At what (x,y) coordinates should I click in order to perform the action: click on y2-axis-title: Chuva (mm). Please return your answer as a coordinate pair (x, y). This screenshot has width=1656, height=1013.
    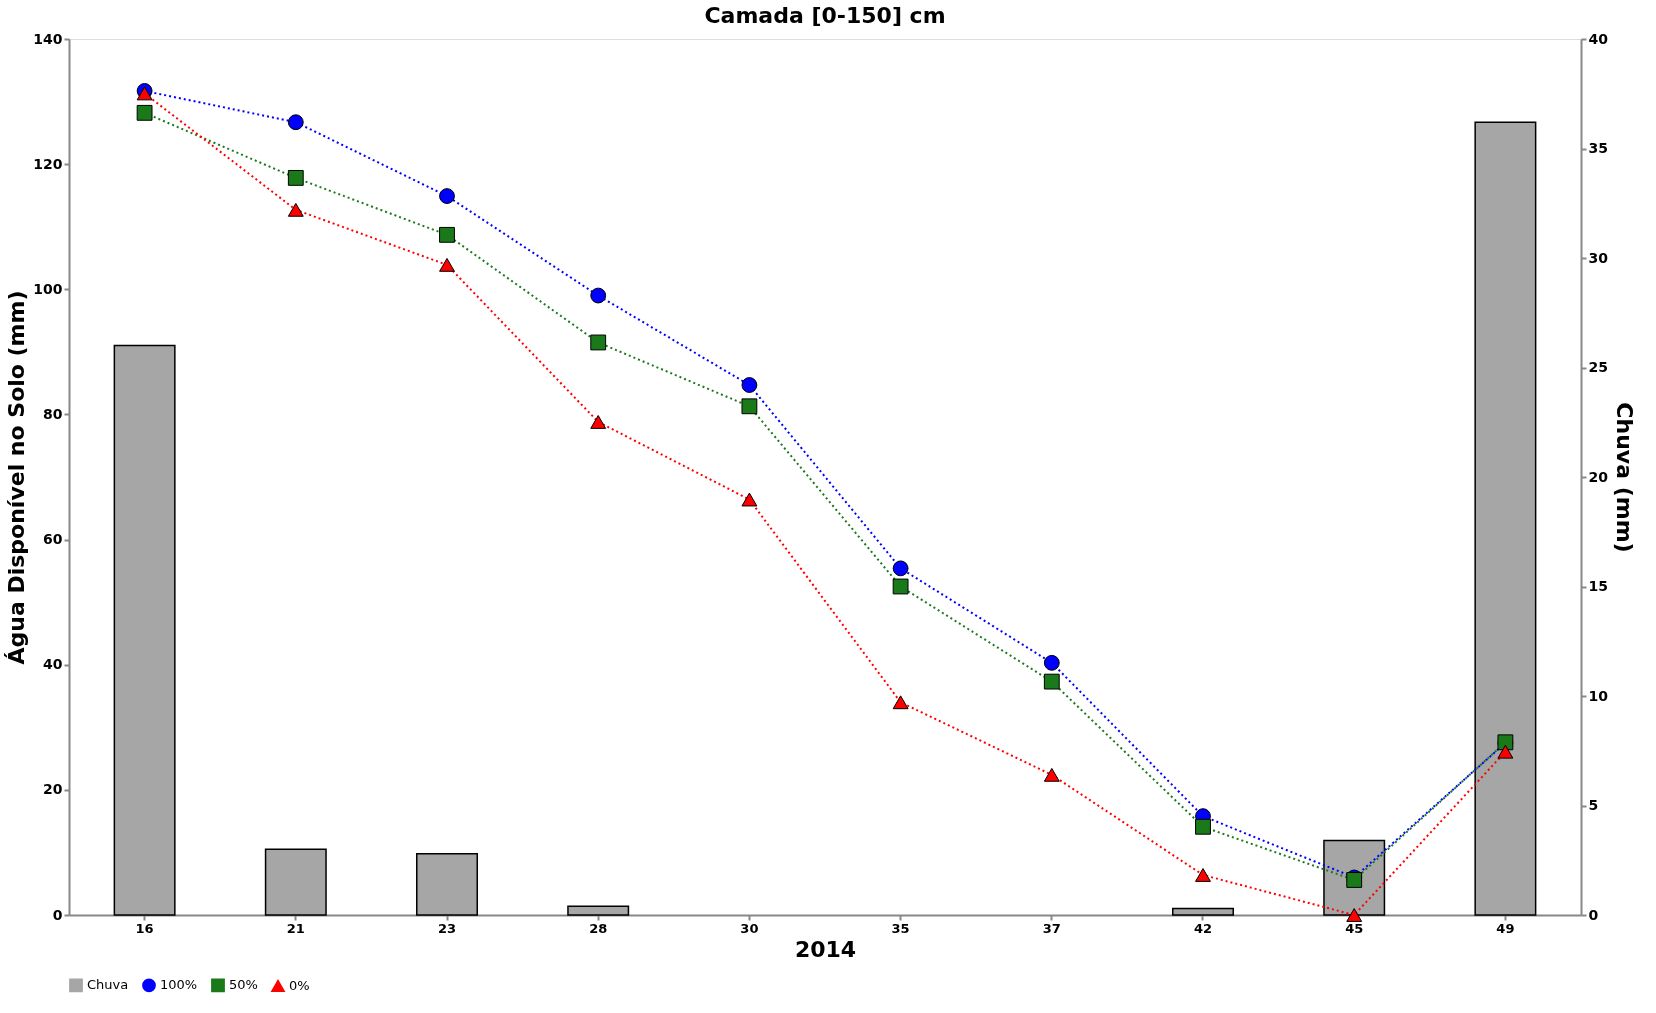
    Looking at the image, I should click on (1624, 477).